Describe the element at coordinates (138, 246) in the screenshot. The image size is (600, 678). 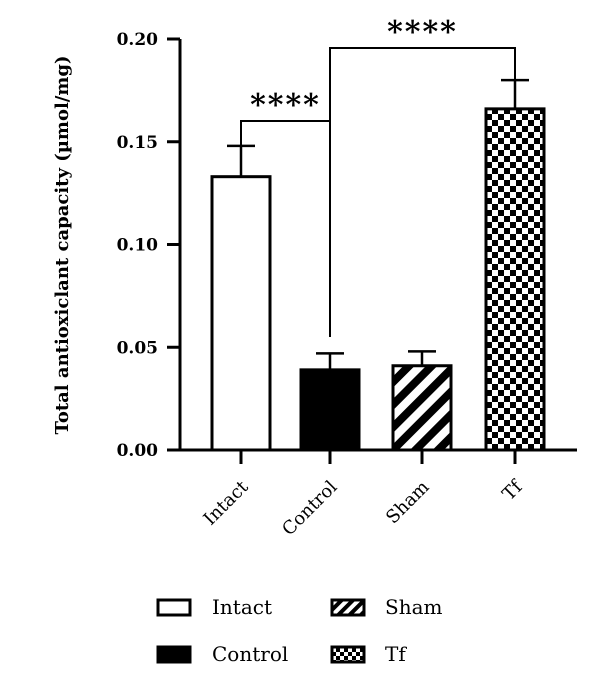
I see `y-tick-label: 0.10` at that location.